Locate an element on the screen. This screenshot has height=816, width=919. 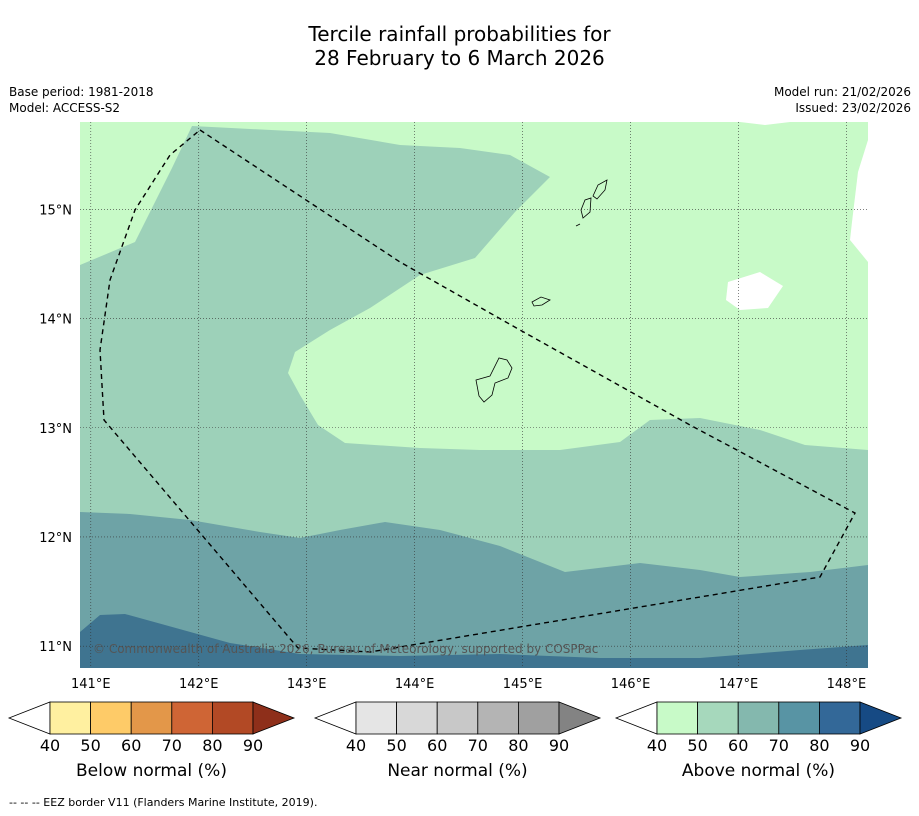
model-name: Model: ACCESS-S2 is located at coordinates (65, 108).